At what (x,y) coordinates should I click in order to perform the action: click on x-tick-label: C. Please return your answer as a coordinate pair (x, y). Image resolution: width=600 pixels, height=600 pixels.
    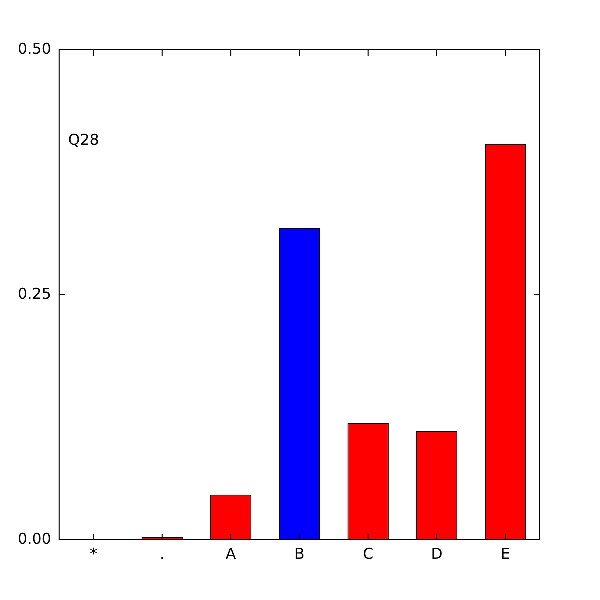
    Looking at the image, I should click on (368, 553).